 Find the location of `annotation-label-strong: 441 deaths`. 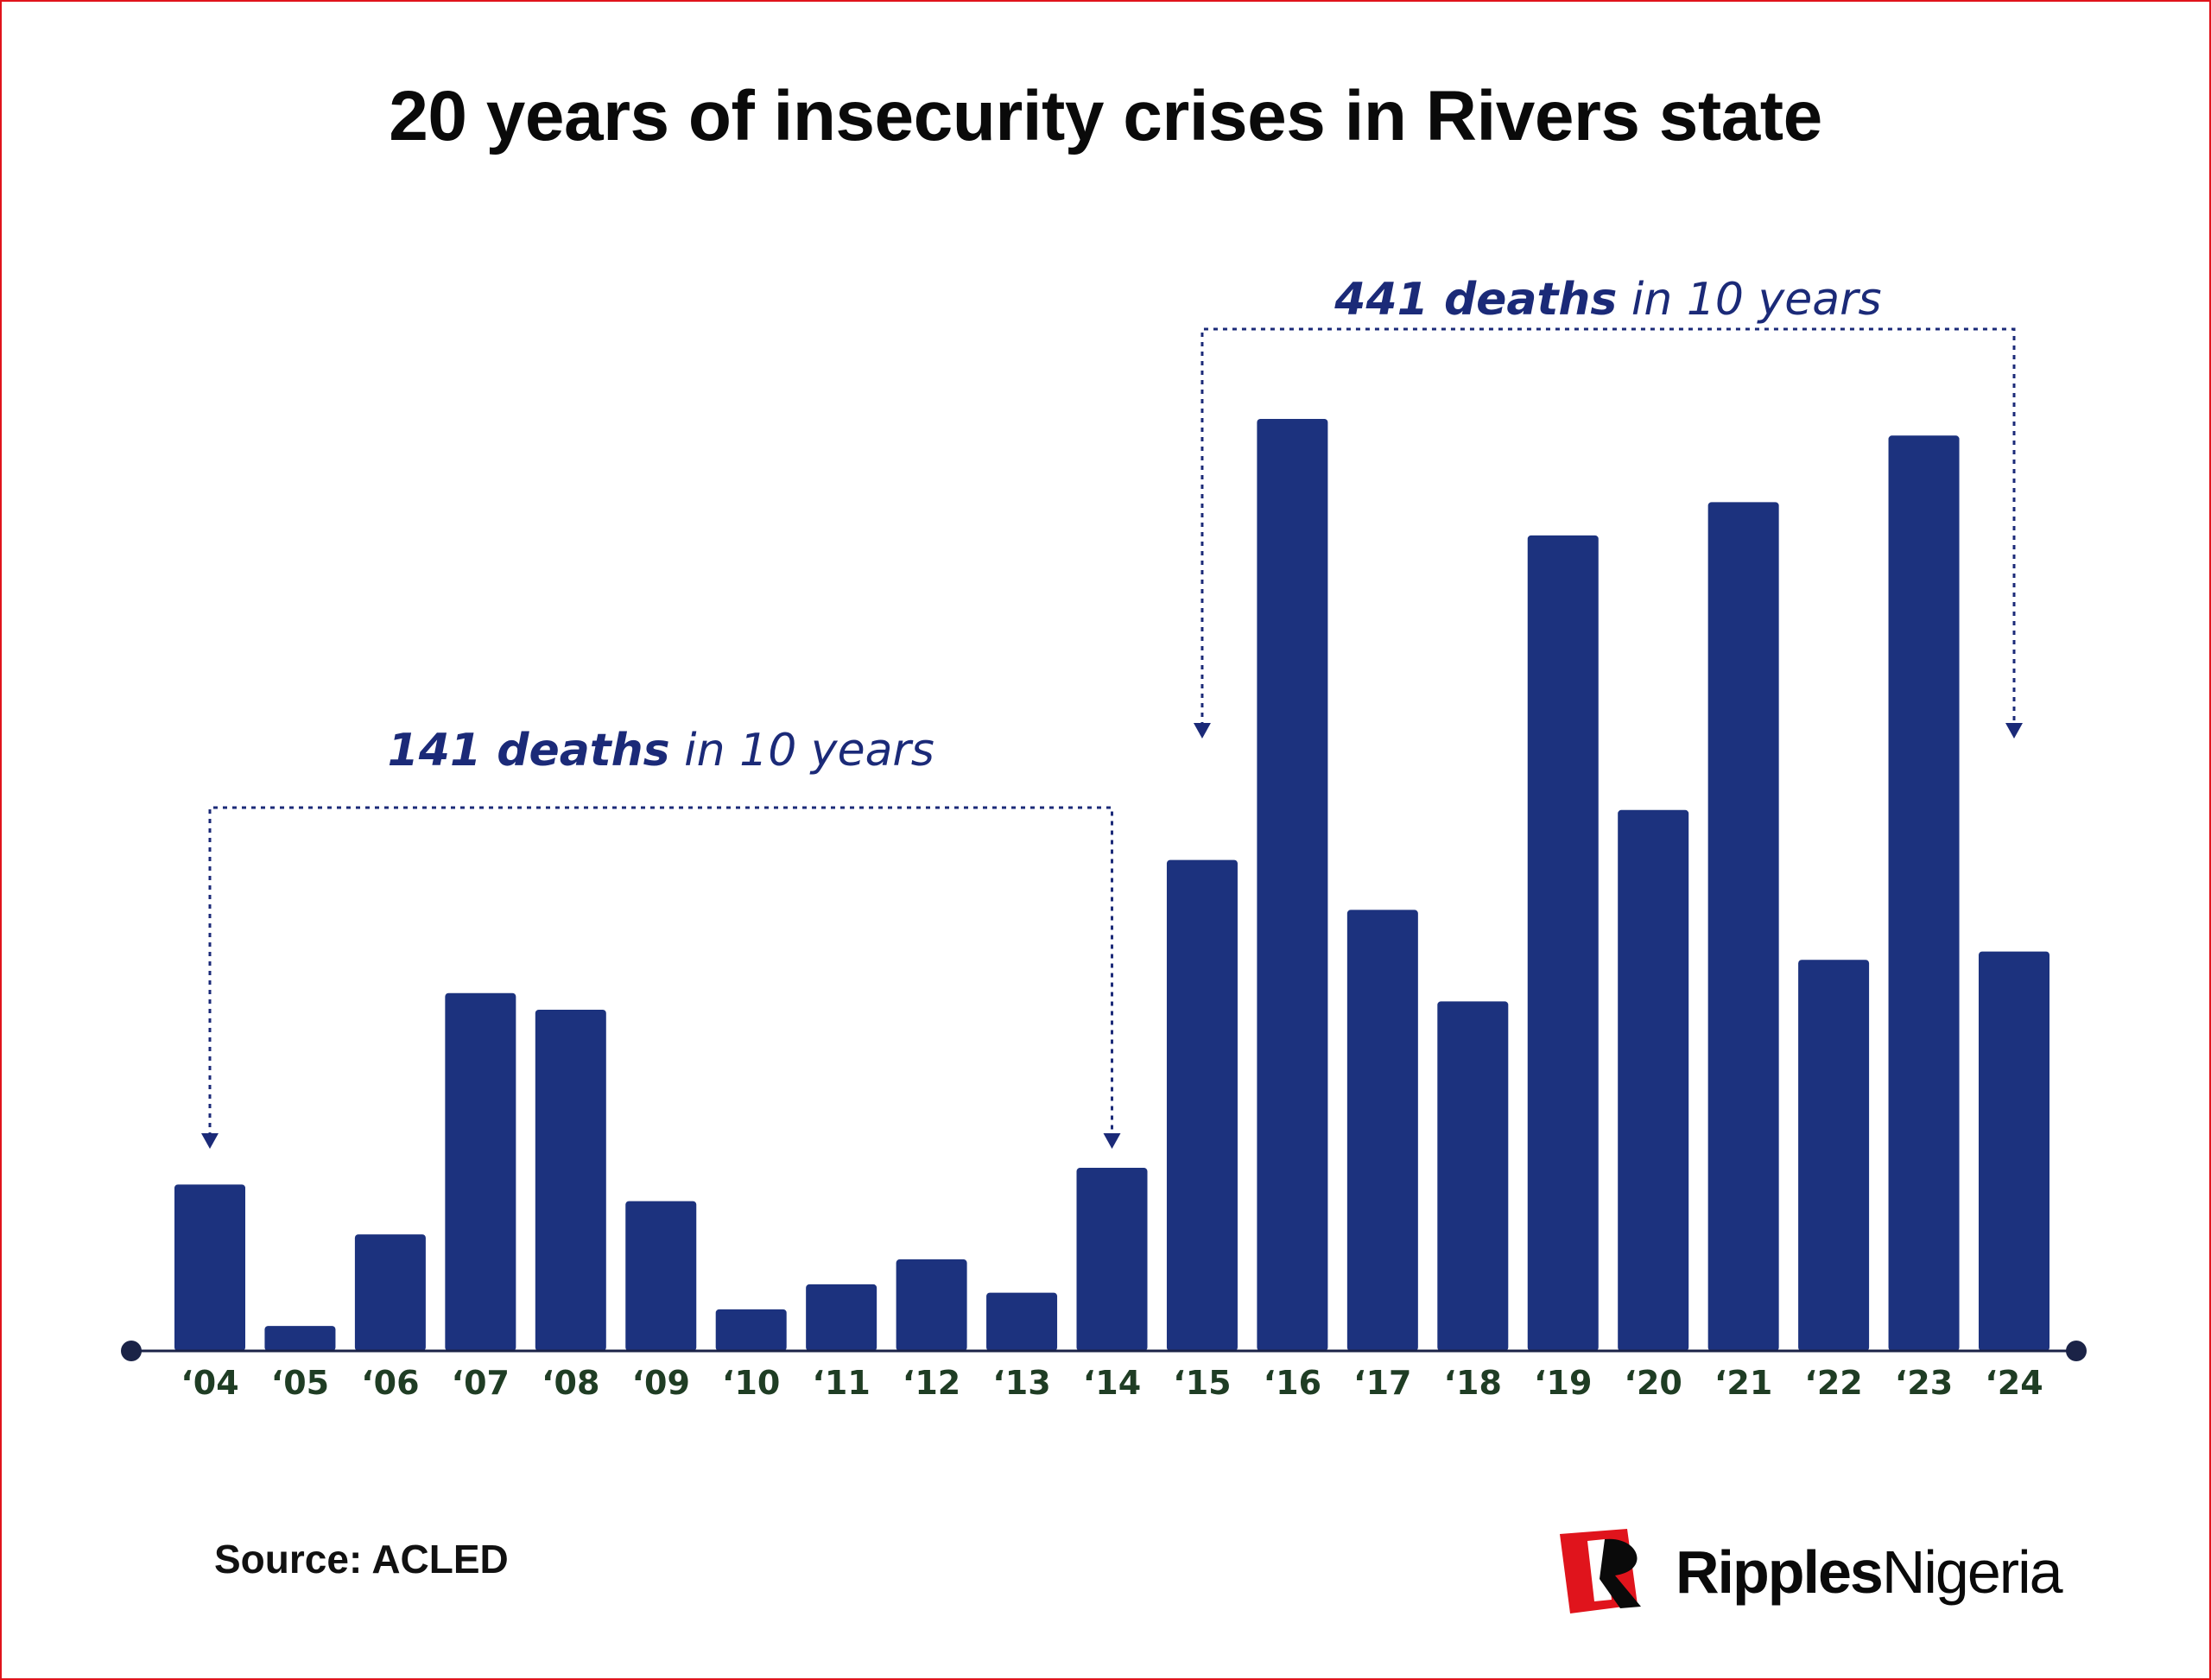

annotation-label-strong: 441 deaths is located at coordinates (1475, 300).